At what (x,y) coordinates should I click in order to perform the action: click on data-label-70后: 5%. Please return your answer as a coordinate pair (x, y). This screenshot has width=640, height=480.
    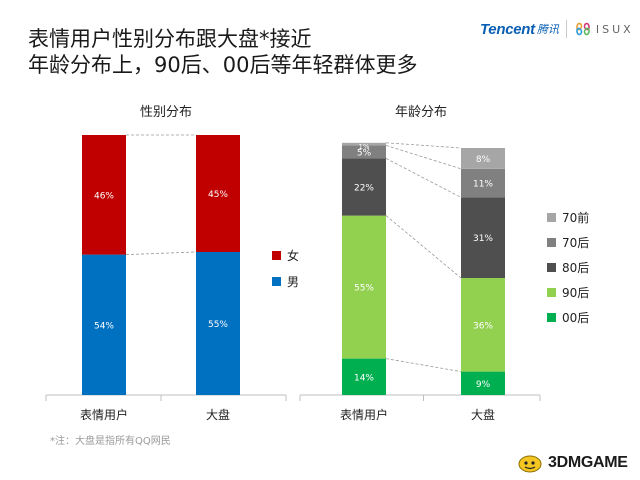
    Looking at the image, I should click on (364, 153).